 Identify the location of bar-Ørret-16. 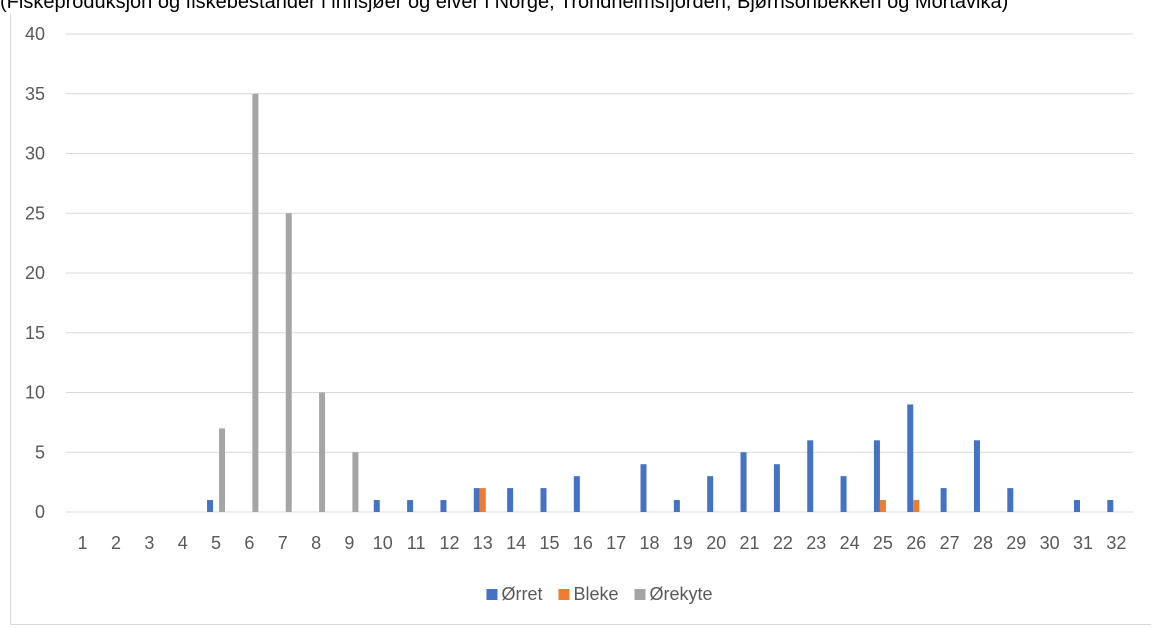
(576, 494).